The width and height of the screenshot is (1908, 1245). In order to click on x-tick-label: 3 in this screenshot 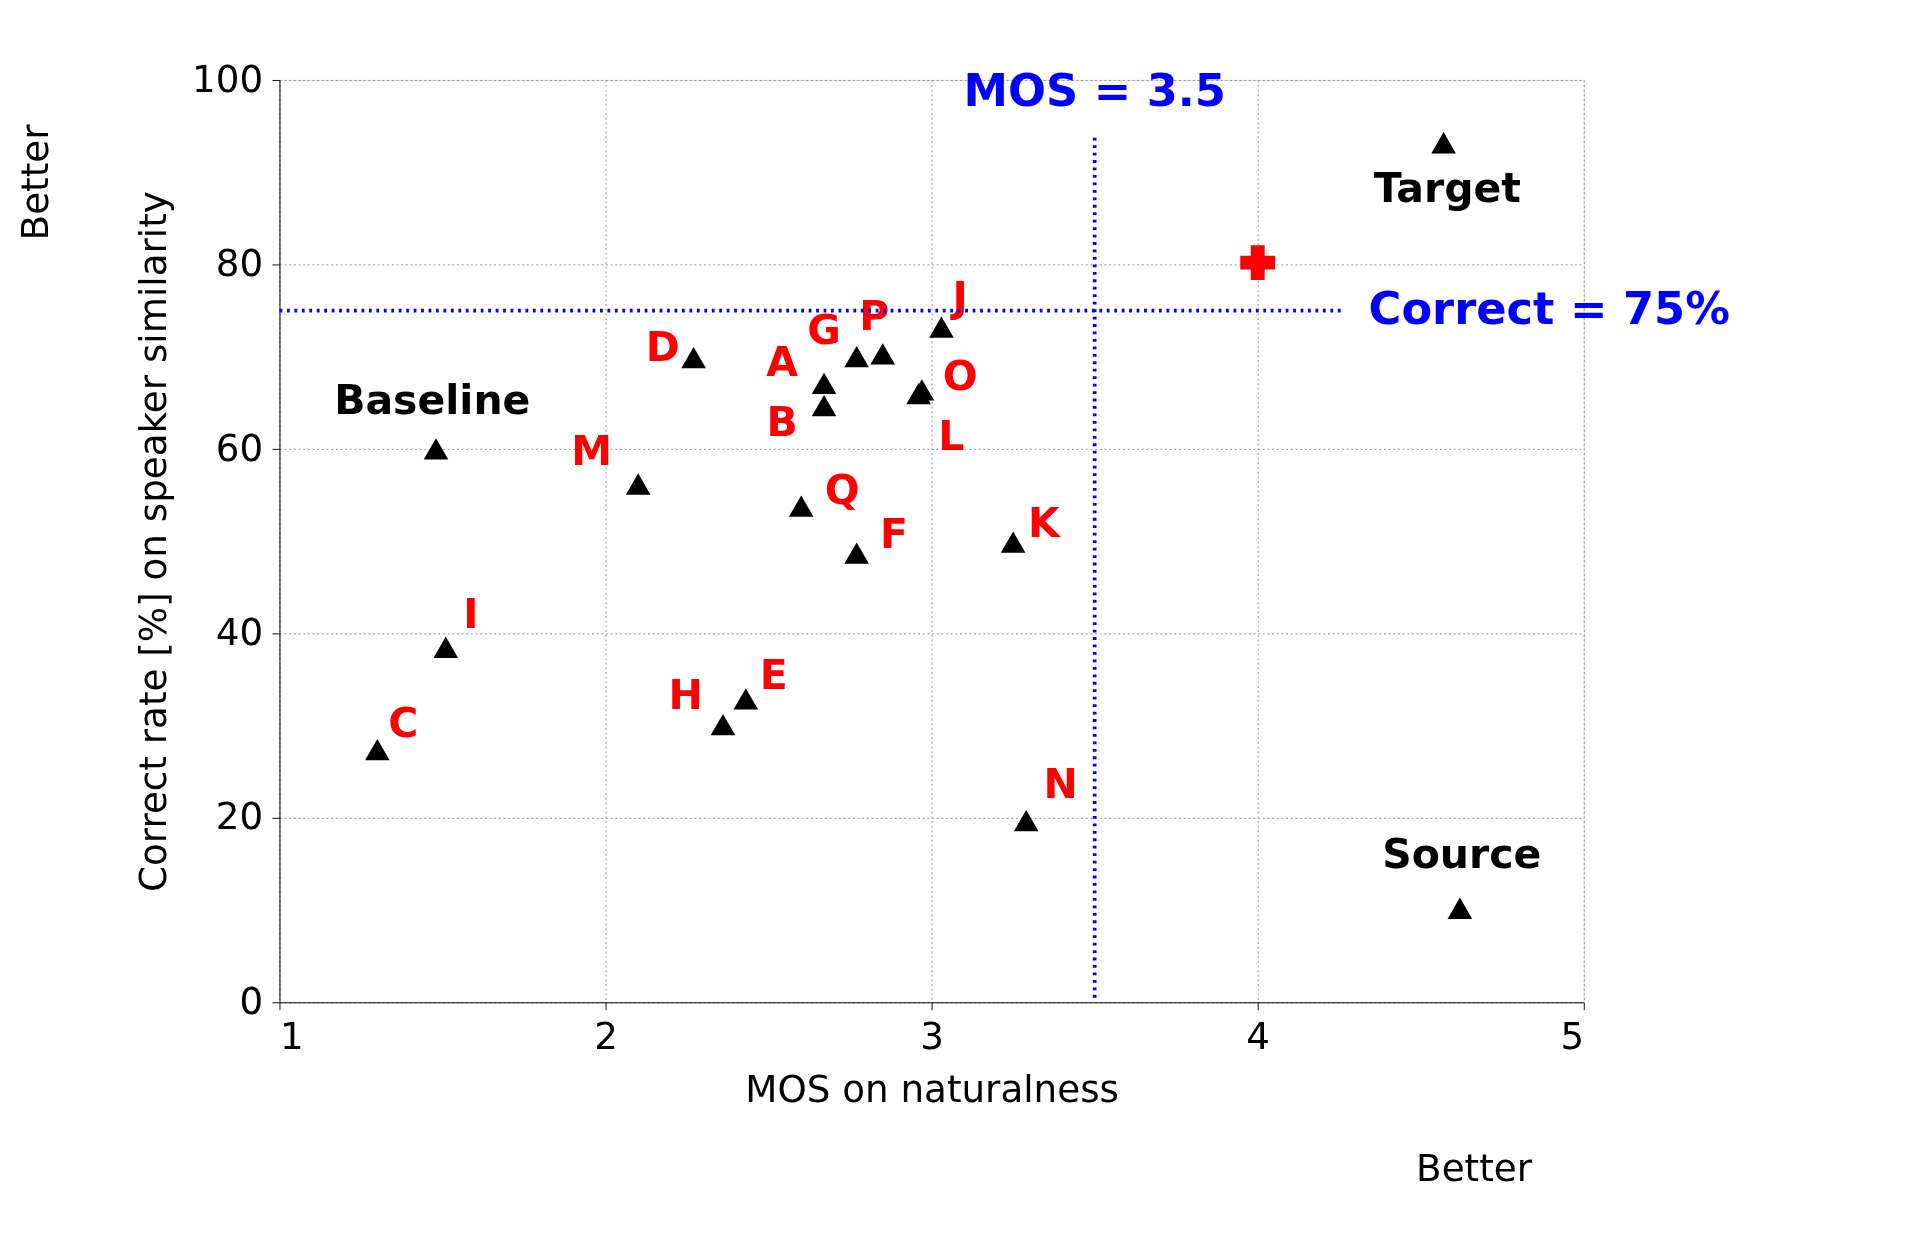, I will do `click(932, 1036)`.